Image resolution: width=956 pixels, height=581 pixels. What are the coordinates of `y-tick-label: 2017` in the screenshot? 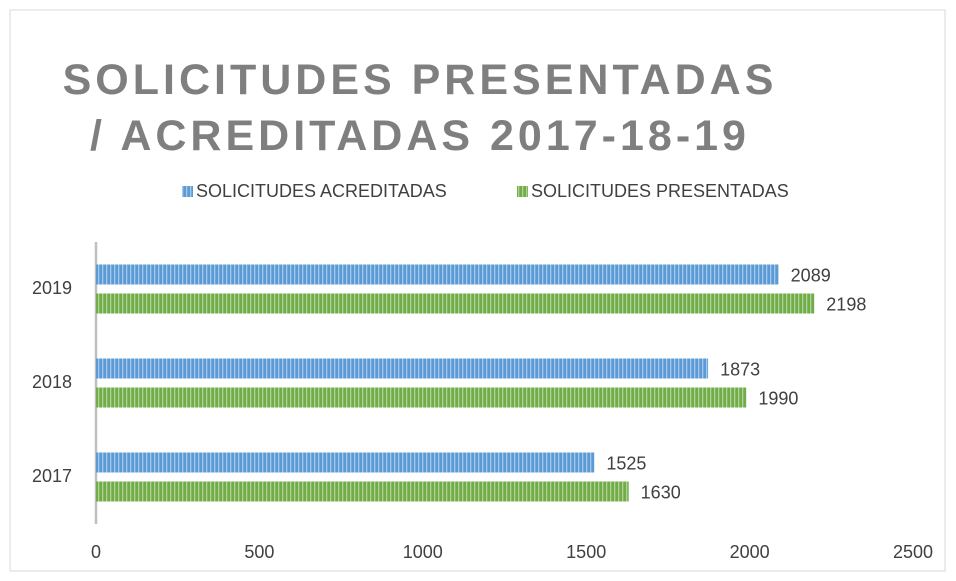 It's located at (52, 476).